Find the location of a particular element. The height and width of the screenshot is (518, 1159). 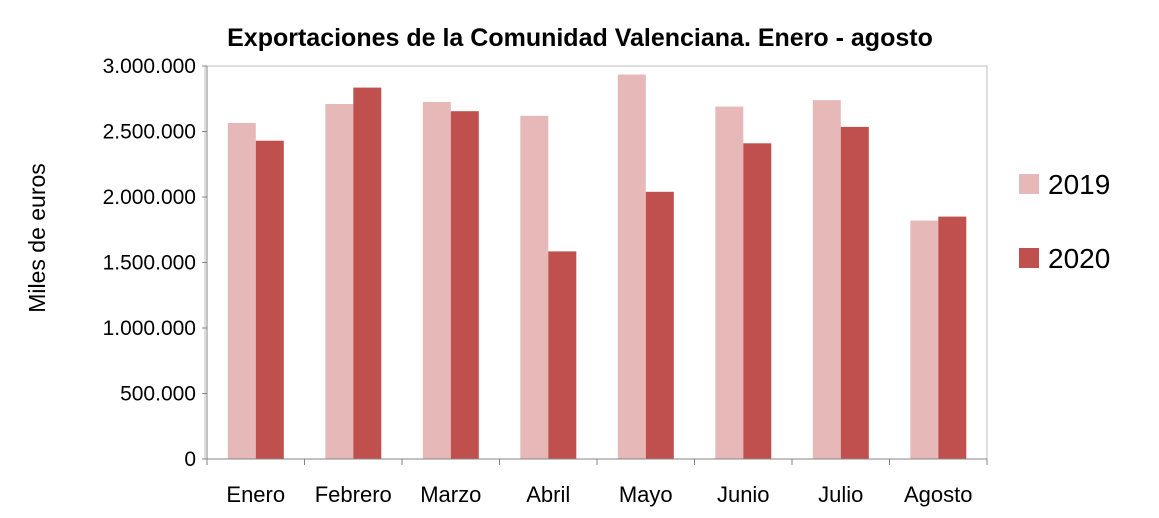

bar-2019-mayo is located at coordinates (631, 266).